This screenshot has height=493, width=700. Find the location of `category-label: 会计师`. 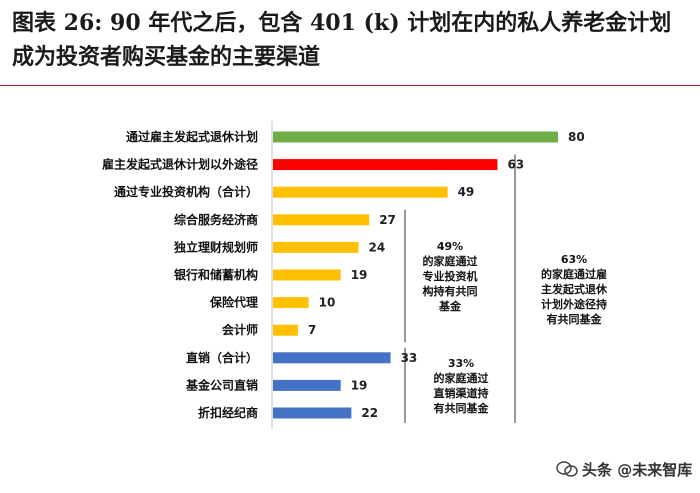

category-label: 会计师 is located at coordinates (240, 329).